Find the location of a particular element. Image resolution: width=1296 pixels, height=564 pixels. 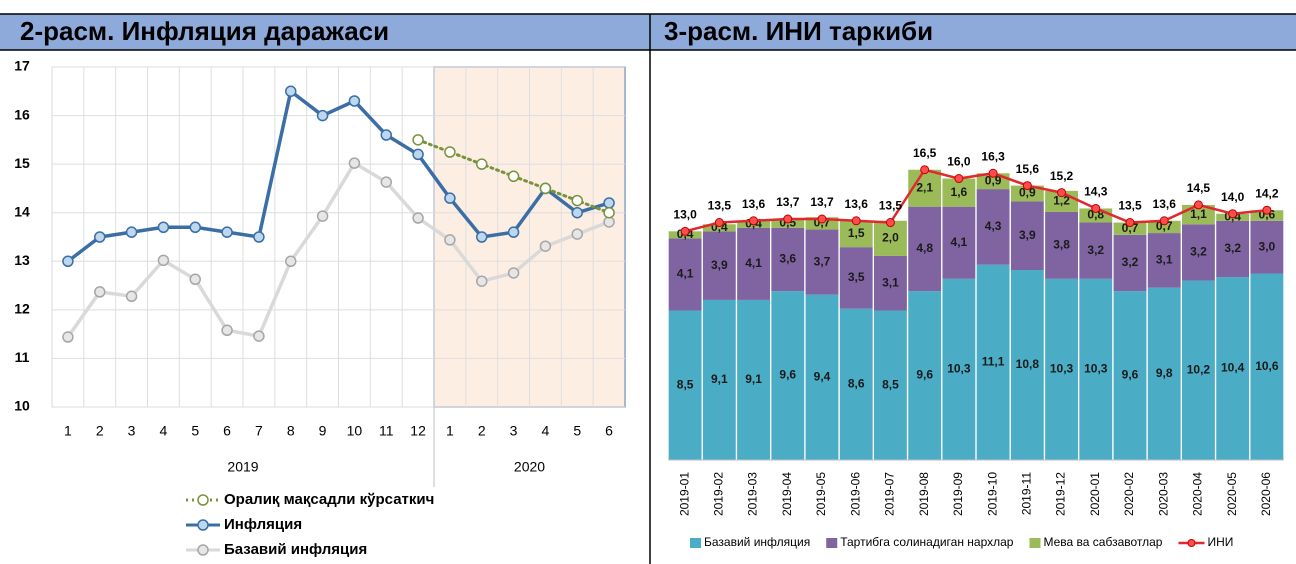

legend-label: Базавий инфляция is located at coordinates (295, 549).